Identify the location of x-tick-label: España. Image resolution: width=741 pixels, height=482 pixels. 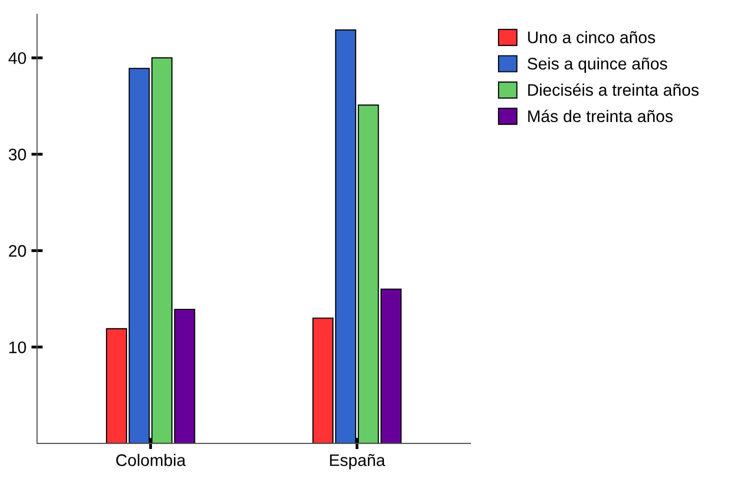
(358, 462).